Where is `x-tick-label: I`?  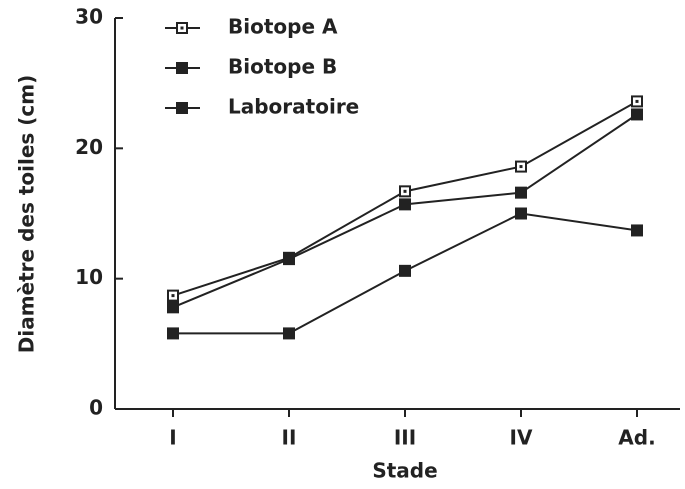 x-tick-label: I is located at coordinates (172, 438).